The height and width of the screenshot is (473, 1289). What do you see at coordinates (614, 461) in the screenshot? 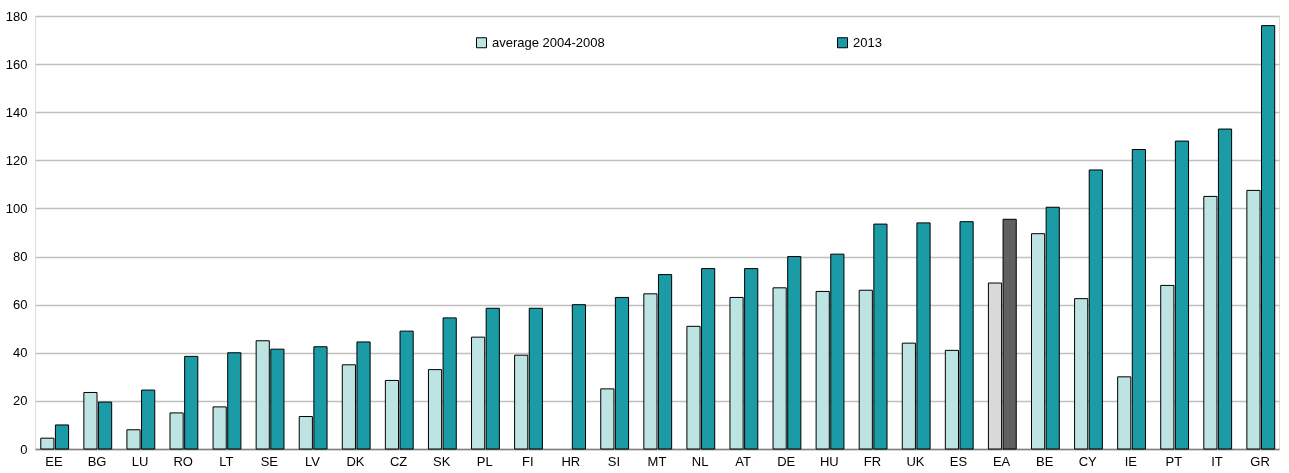
I see `x-tick-label: SI` at bounding box center [614, 461].